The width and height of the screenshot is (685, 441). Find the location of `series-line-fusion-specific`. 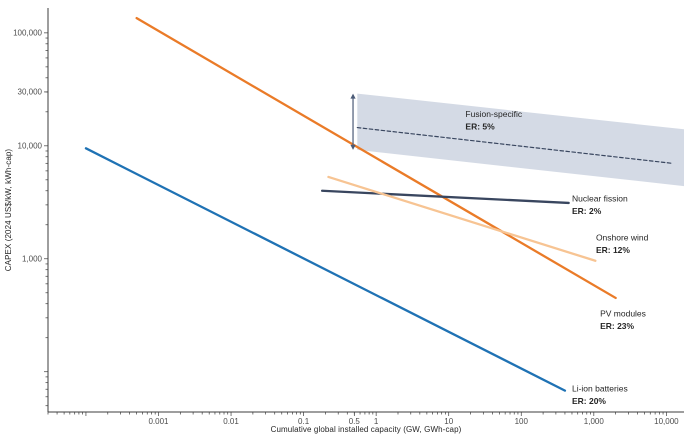

series-line-fusion-specific is located at coordinates (514, 145).